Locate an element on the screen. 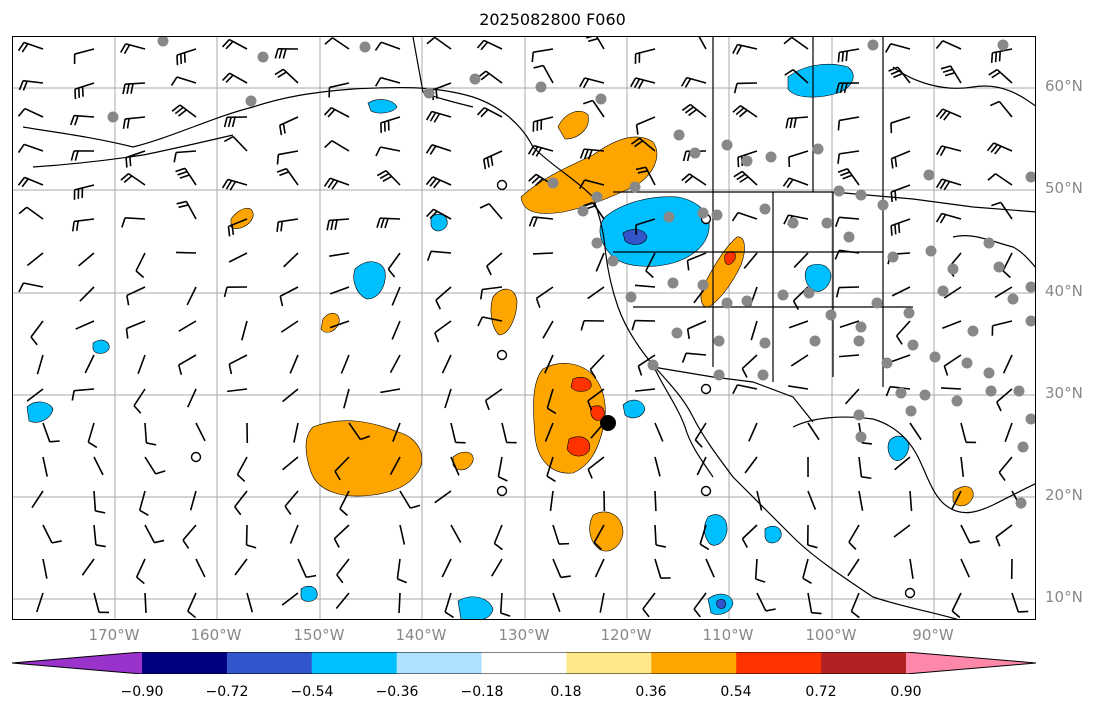 The image size is (1105, 712). colorbar-tick-label: 0.18 is located at coordinates (566, 692).